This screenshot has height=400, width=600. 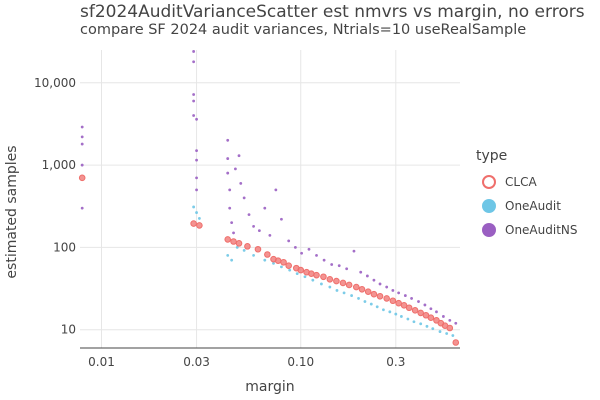 What do you see at coordinates (535, 206) in the screenshot?
I see `legend-item-oneaudit: OneAudit` at bounding box center [535, 206].